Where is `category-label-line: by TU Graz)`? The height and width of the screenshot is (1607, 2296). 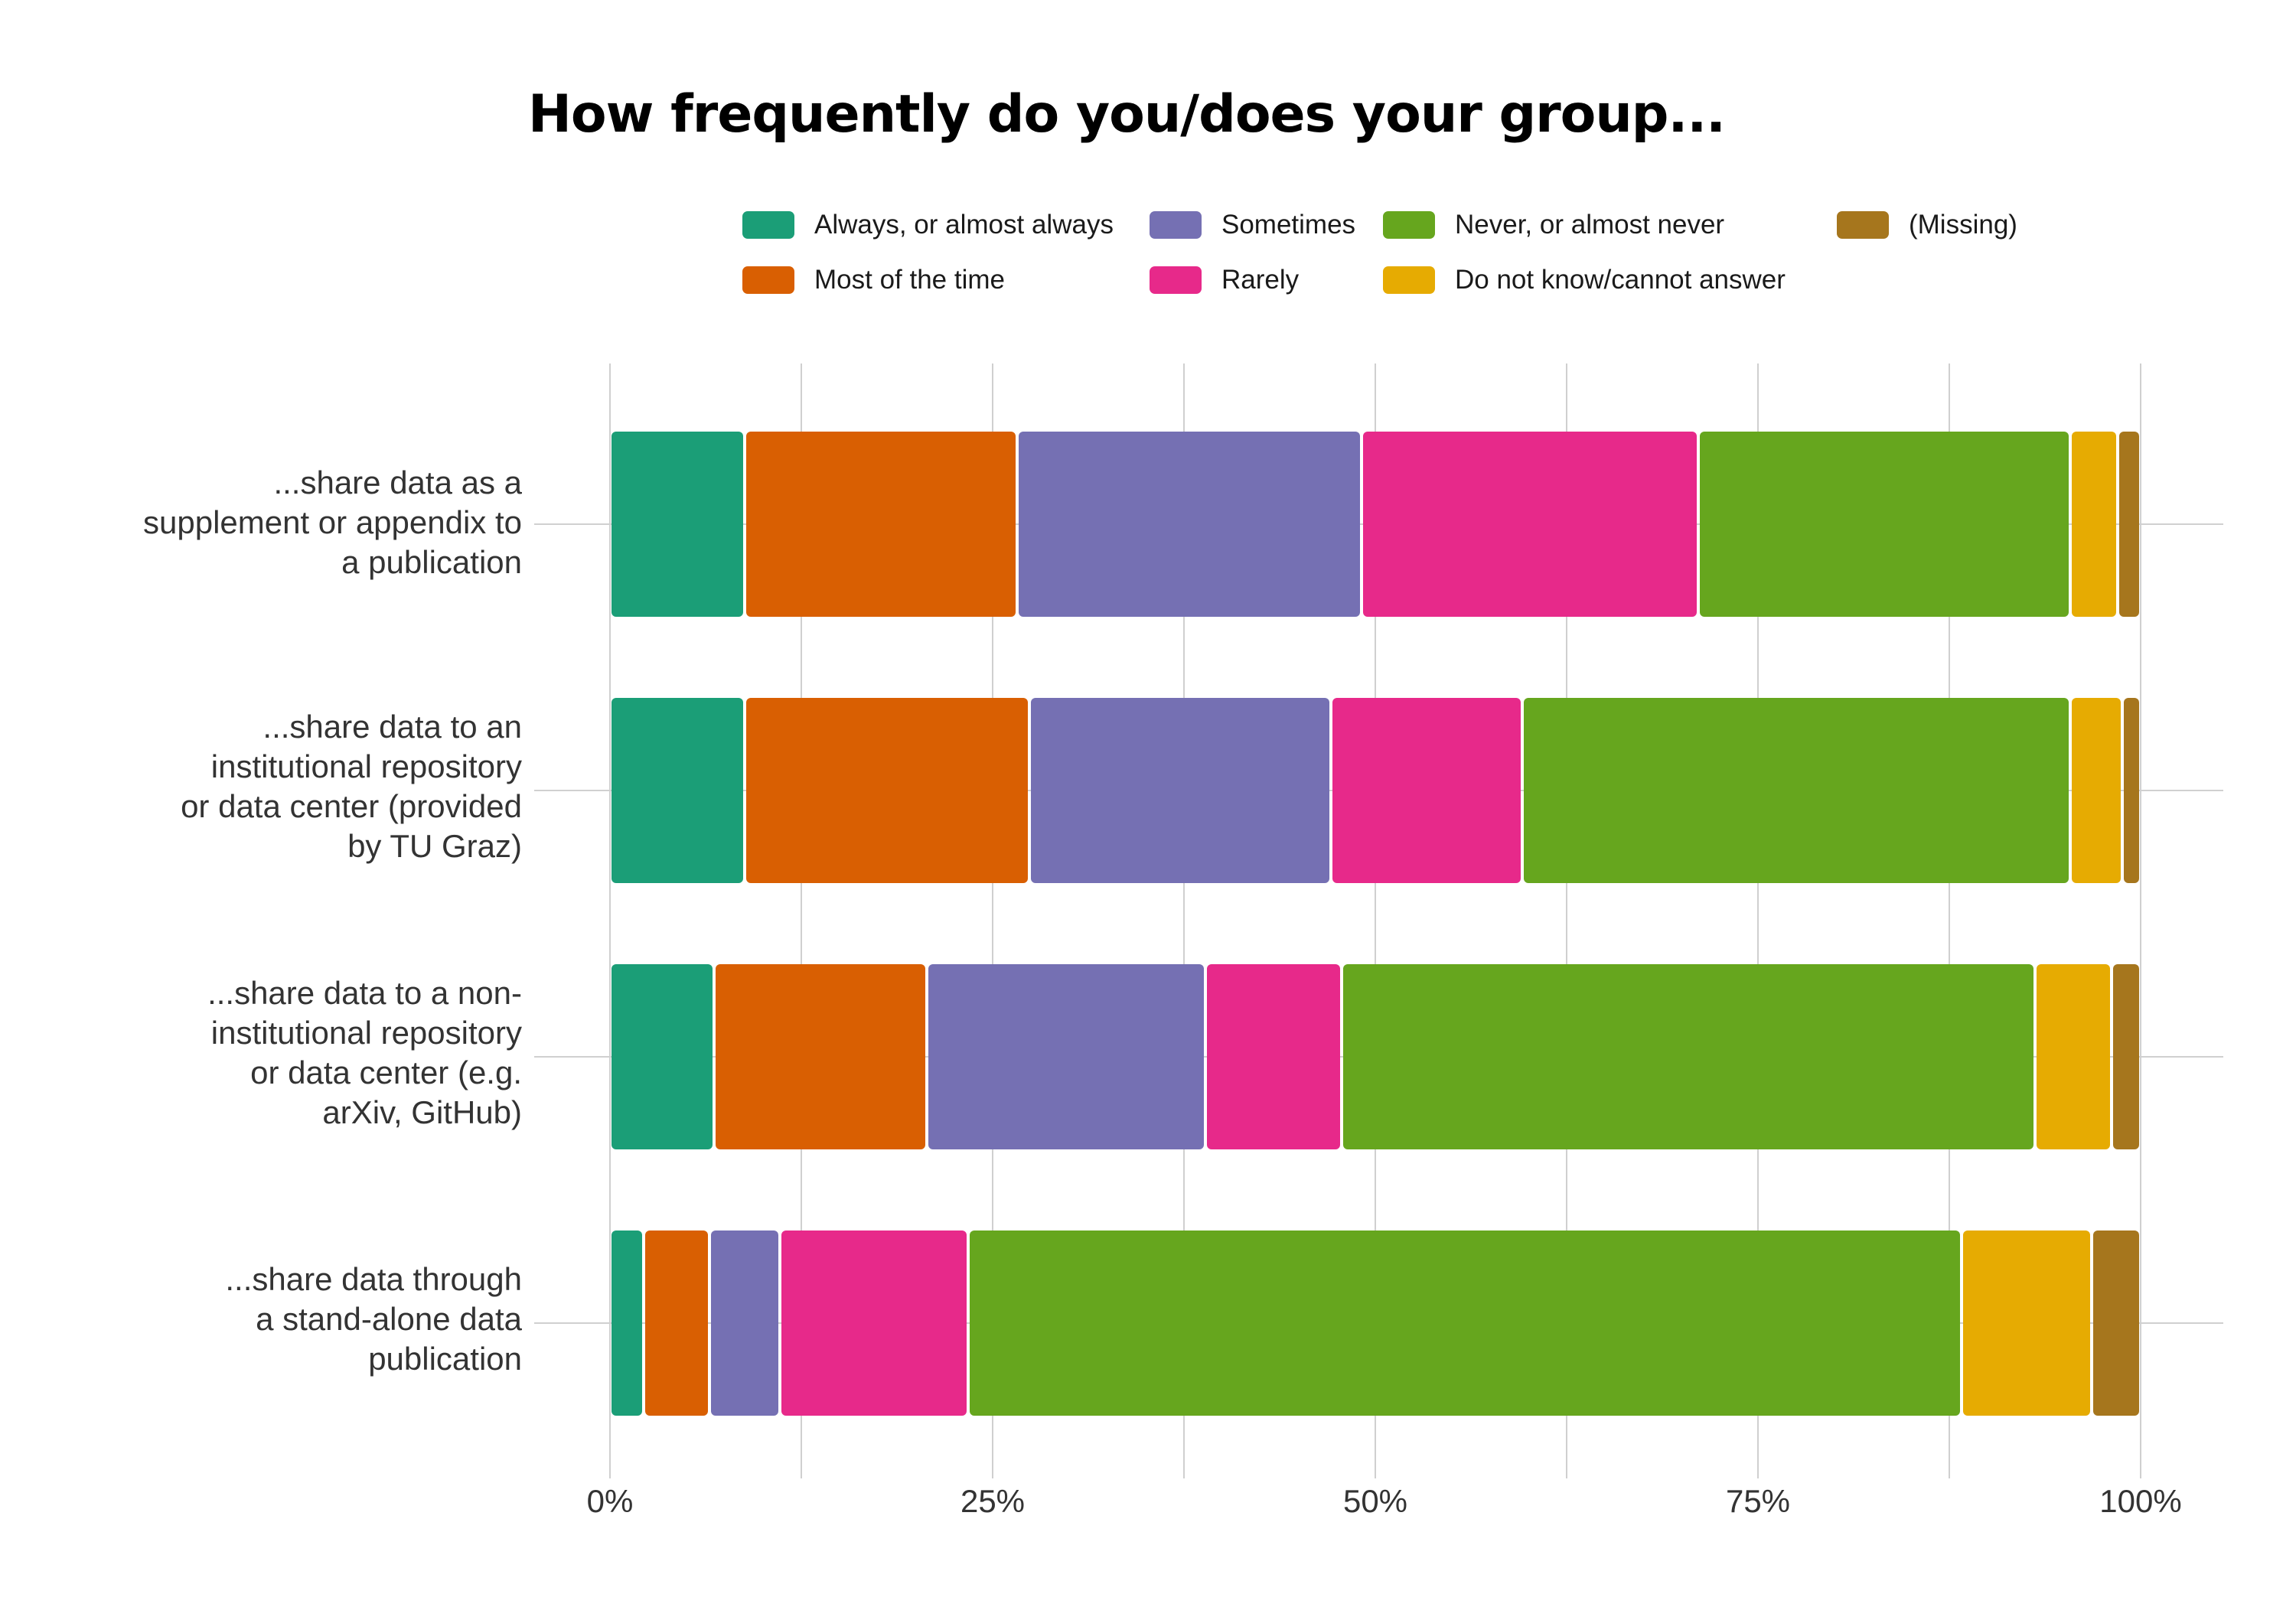 category-label-line: by TU Graz) is located at coordinates (434, 846).